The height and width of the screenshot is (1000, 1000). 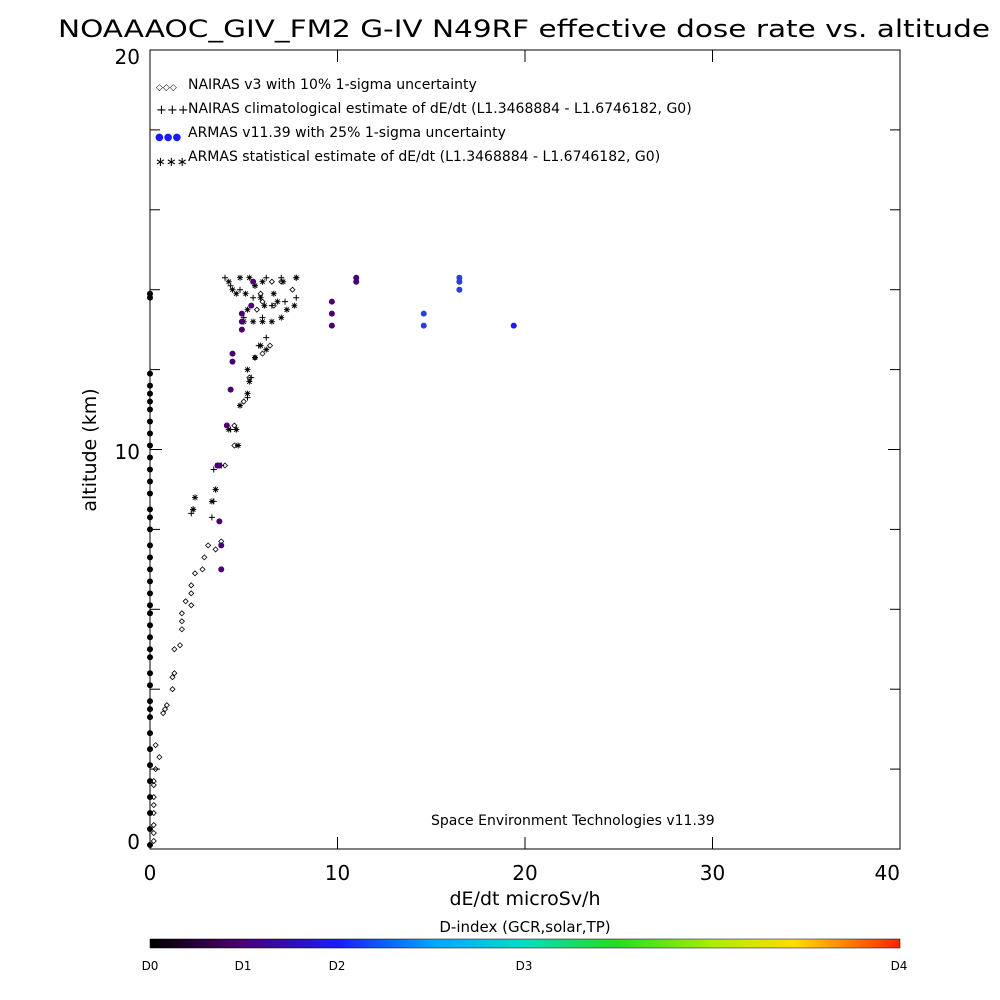 What do you see at coordinates (168, 137) in the screenshot?
I see `legend-marker-armas: ●●●` at bounding box center [168, 137].